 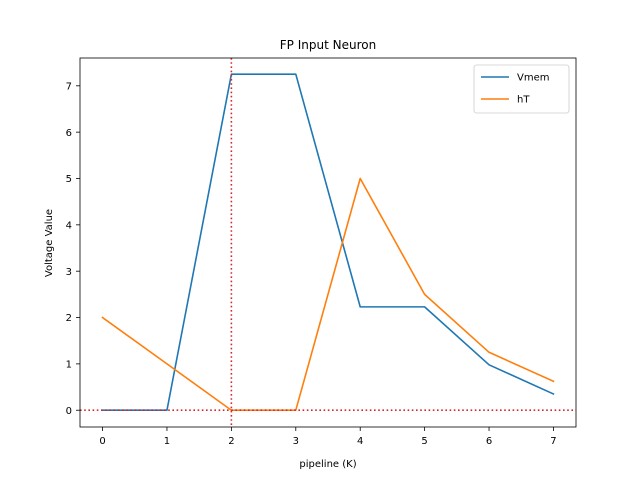 What do you see at coordinates (69, 133) in the screenshot?
I see `y-tick-label: 6` at bounding box center [69, 133].